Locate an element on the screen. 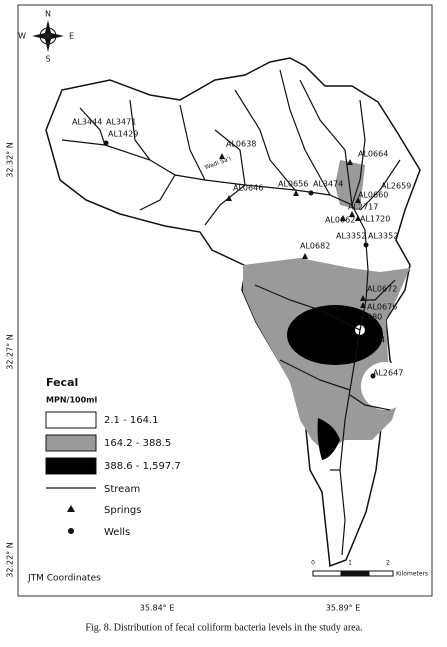 The image size is (447, 647). site-label: AL0672 is located at coordinates (382, 289).